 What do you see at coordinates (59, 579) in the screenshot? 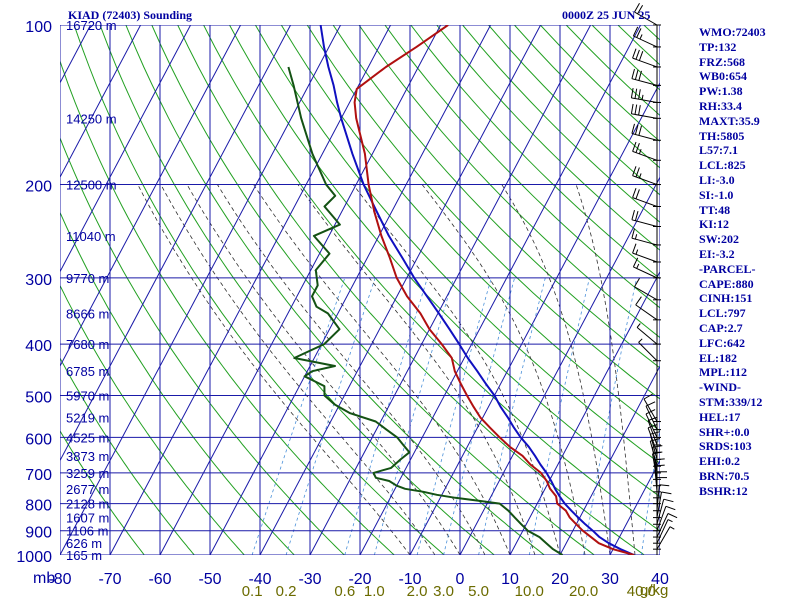
I see `temperature-tick-label: -80` at bounding box center [59, 579].